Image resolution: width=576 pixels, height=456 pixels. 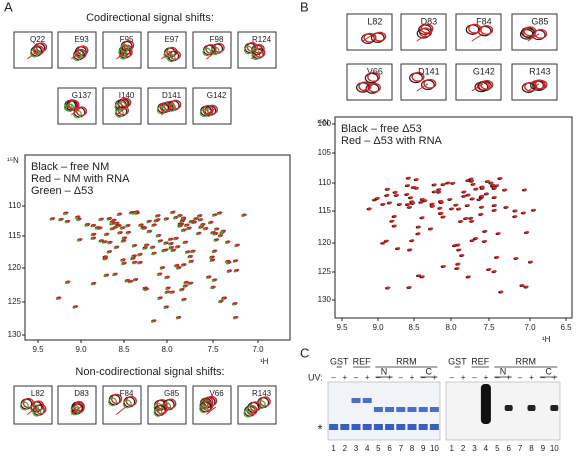 I want to click on inset-label: I140, so click(x=127, y=95).